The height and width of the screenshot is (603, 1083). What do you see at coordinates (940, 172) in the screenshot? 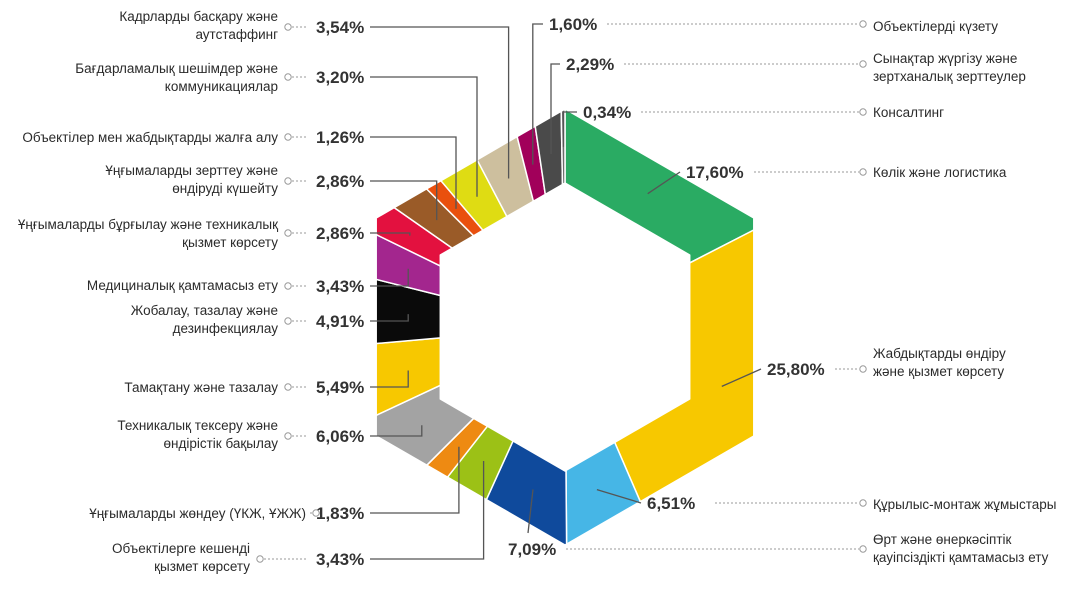
I see `category-label-0: Көлік және логистика` at bounding box center [940, 172].